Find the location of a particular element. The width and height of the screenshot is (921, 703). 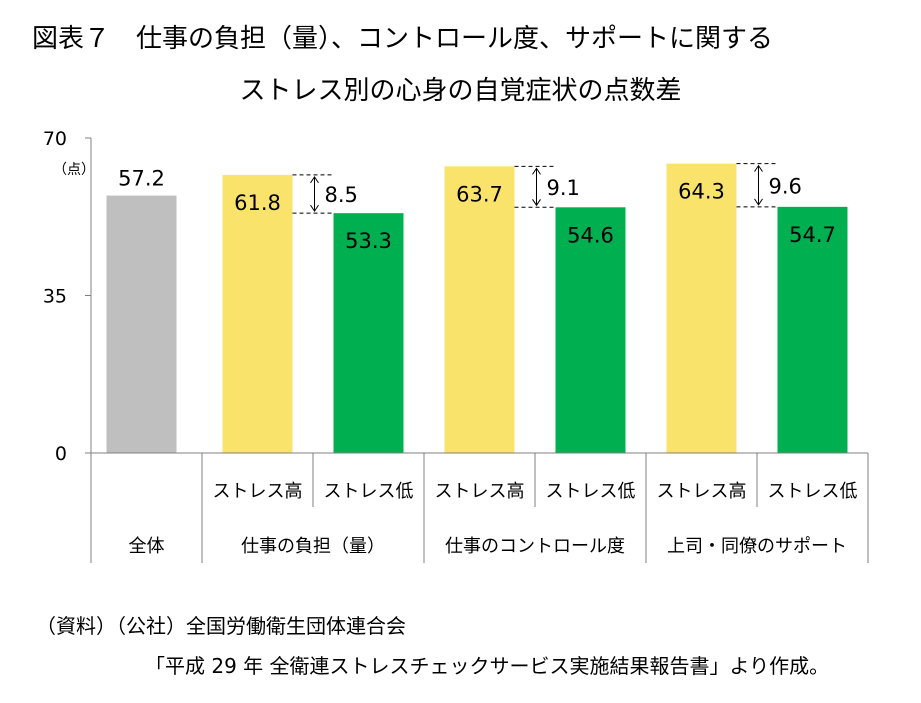

source-line1: （資料）（公社）全国労働衛生団体連合会 is located at coordinates (221, 626).